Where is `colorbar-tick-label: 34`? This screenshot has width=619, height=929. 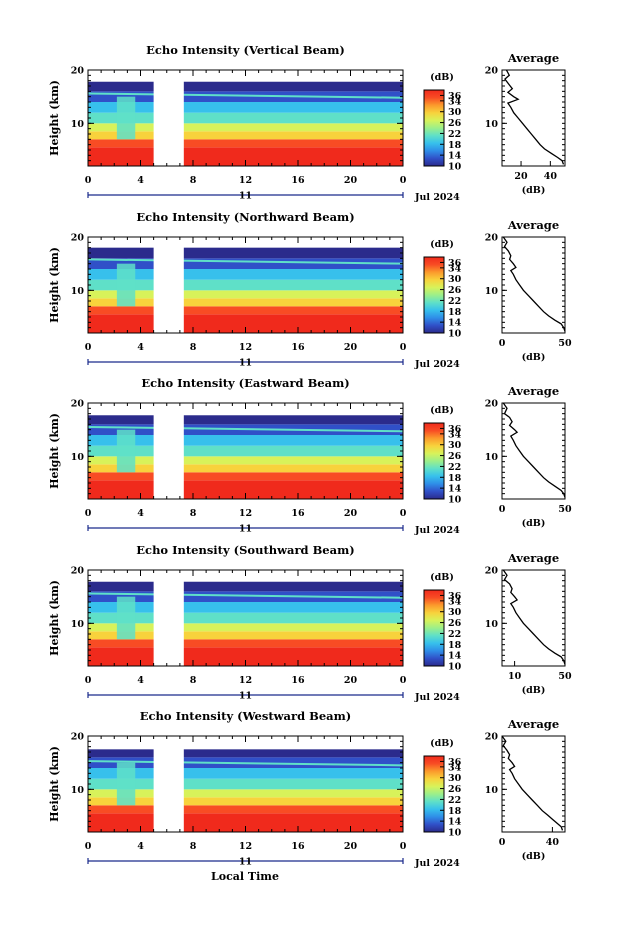
colorbar-tick-label: 34 is located at coordinates (455, 434).